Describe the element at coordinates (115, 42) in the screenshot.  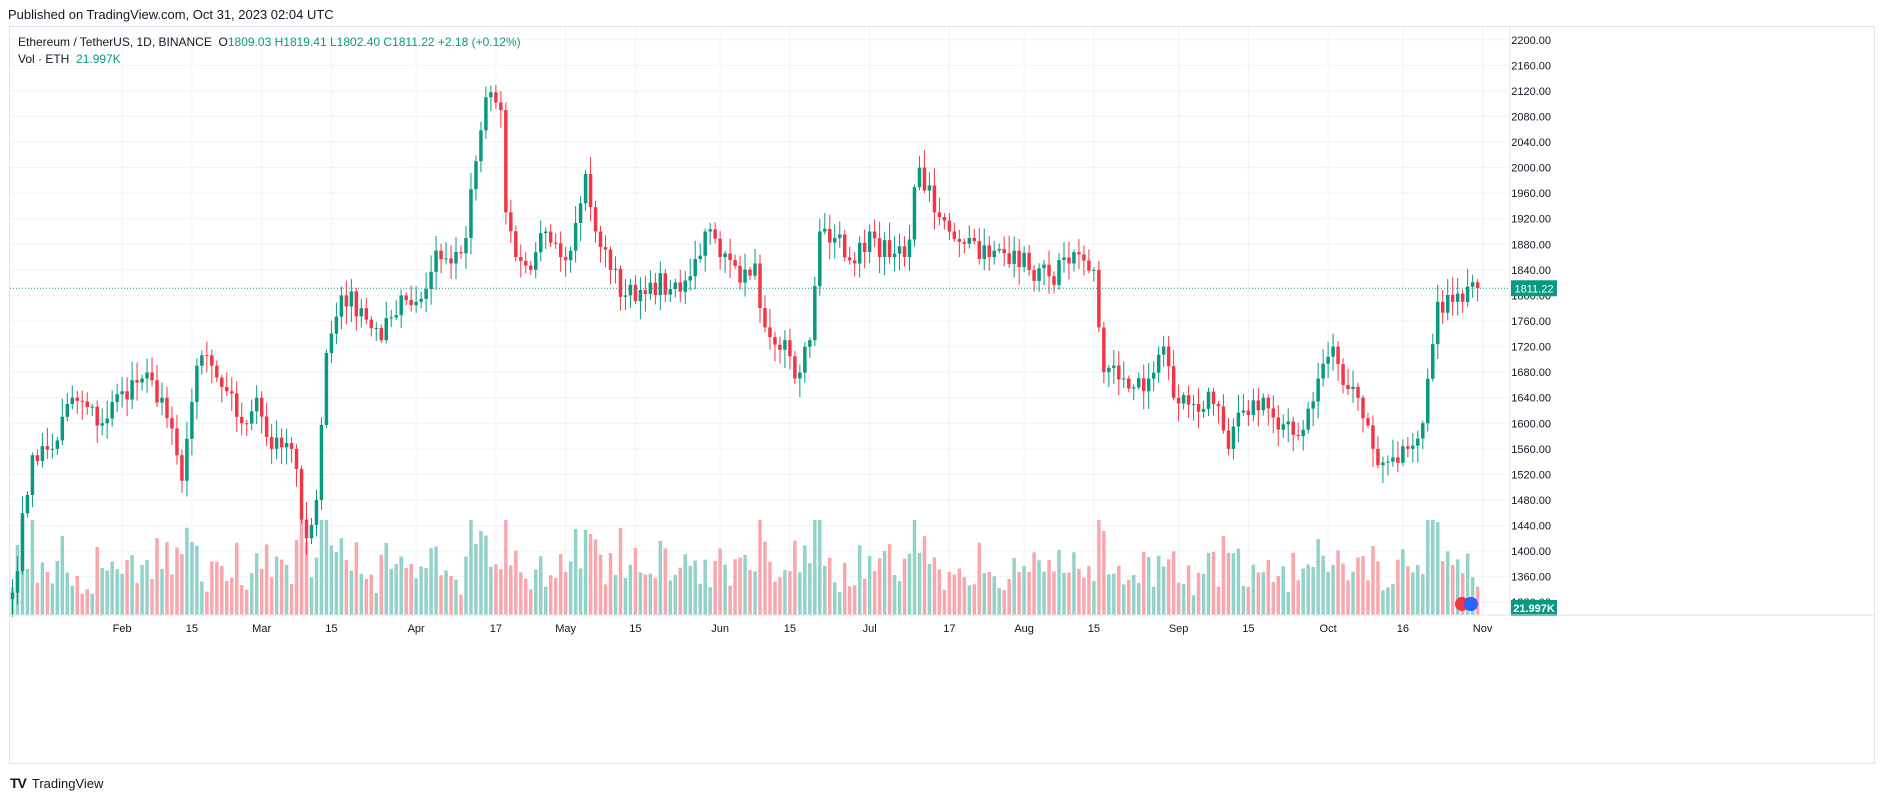
I see `legend-symbol: Ethereum / TetherUS, 1D, BINANCE` at that location.